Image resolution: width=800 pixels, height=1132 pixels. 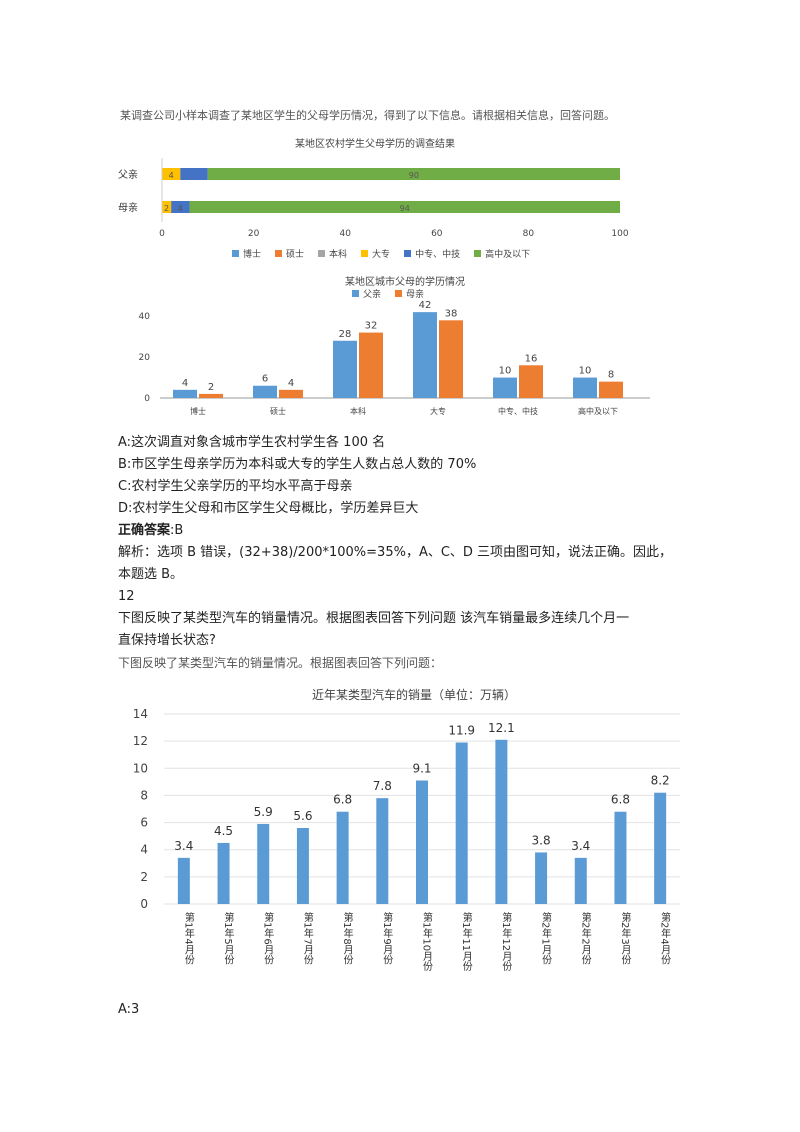 I want to click on car-data-label: 4.5, so click(x=223, y=831).